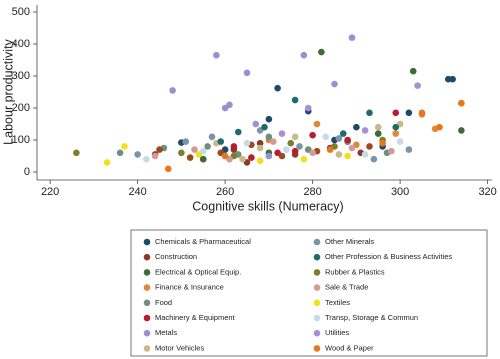 The height and width of the screenshot is (359, 500). Describe the element at coordinates (225, 192) in the screenshot. I see `x-tick-label: 260` at that location.